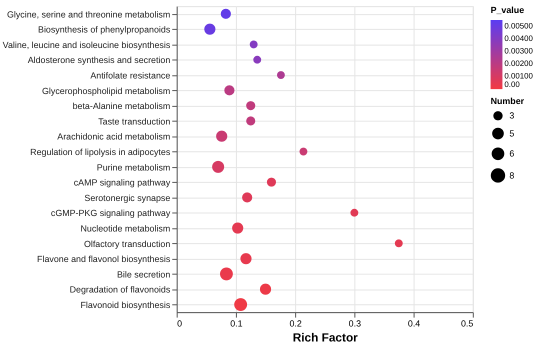  What do you see at coordinates (104, 29) in the screenshot?
I see `y-tick-label: Biosynthesis of phenylpropanoids` at bounding box center [104, 29].